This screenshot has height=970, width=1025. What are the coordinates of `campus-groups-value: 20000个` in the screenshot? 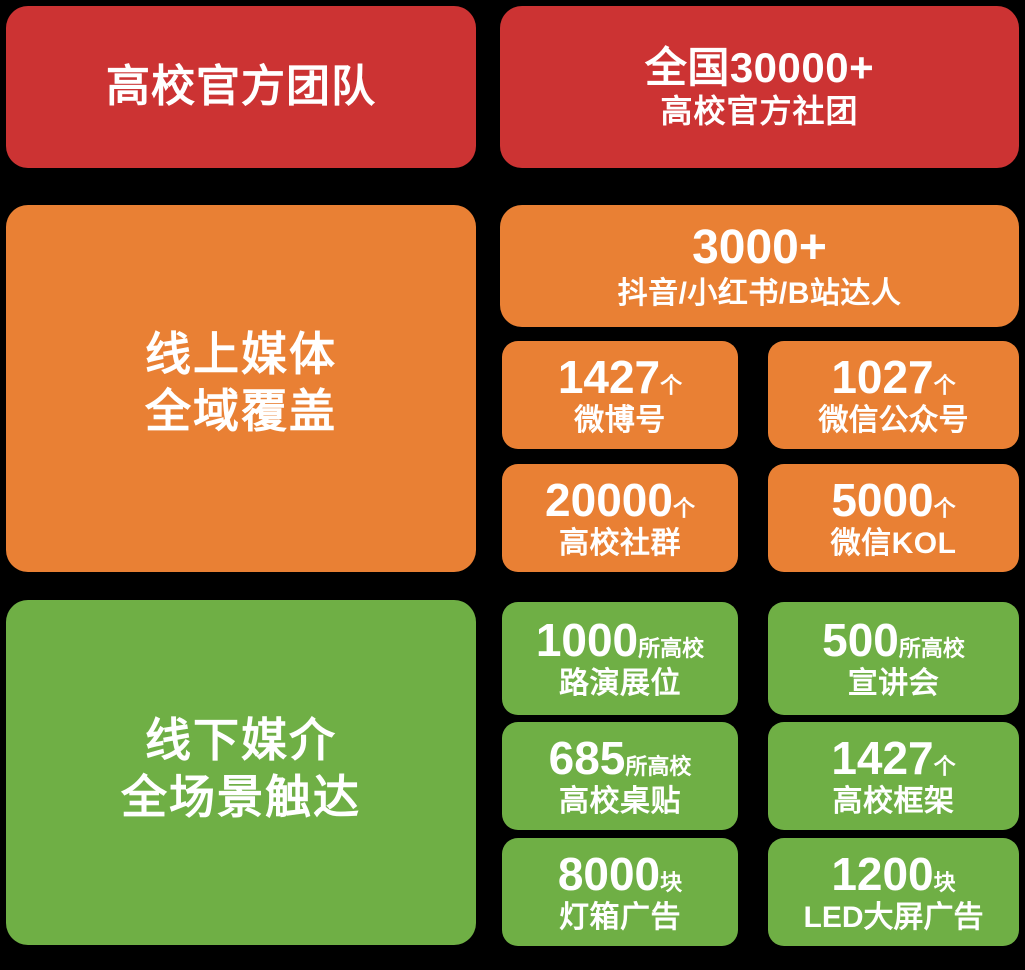 It's located at (620, 499).